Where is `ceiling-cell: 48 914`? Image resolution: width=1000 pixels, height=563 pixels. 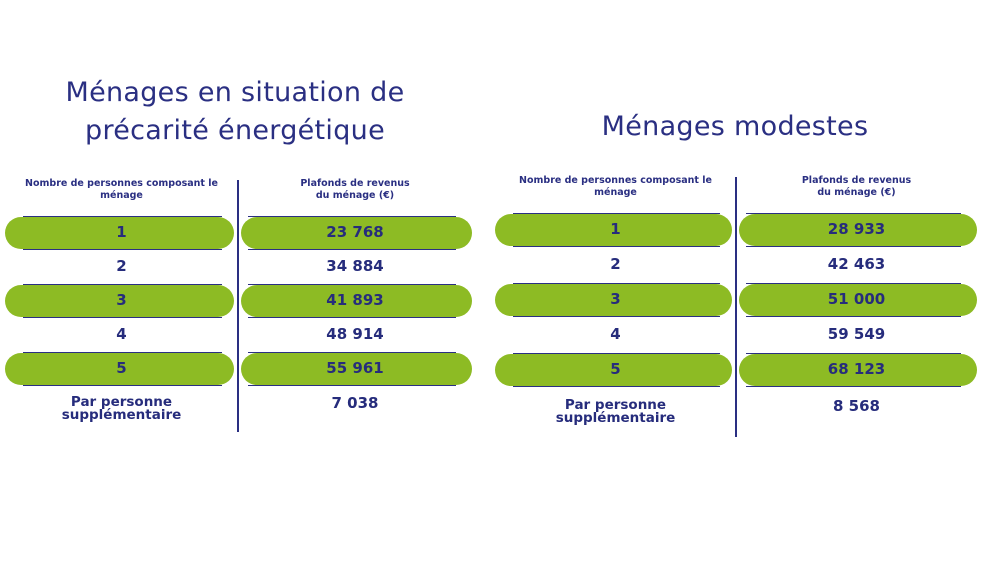 ceiling-cell: 48 914 is located at coordinates (355, 334).